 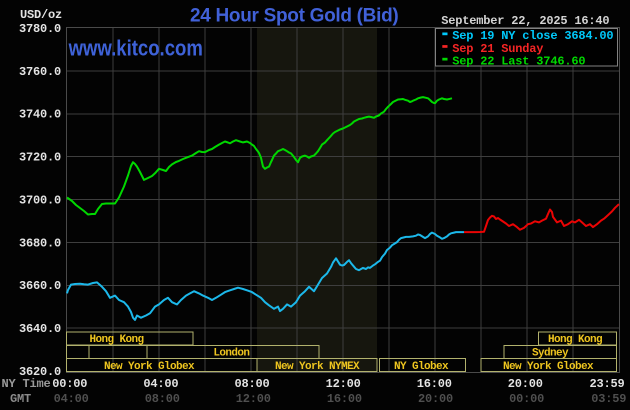 What do you see at coordinates (41, 15) in the screenshot?
I see `svg-text: USD/oz` at bounding box center [41, 15].